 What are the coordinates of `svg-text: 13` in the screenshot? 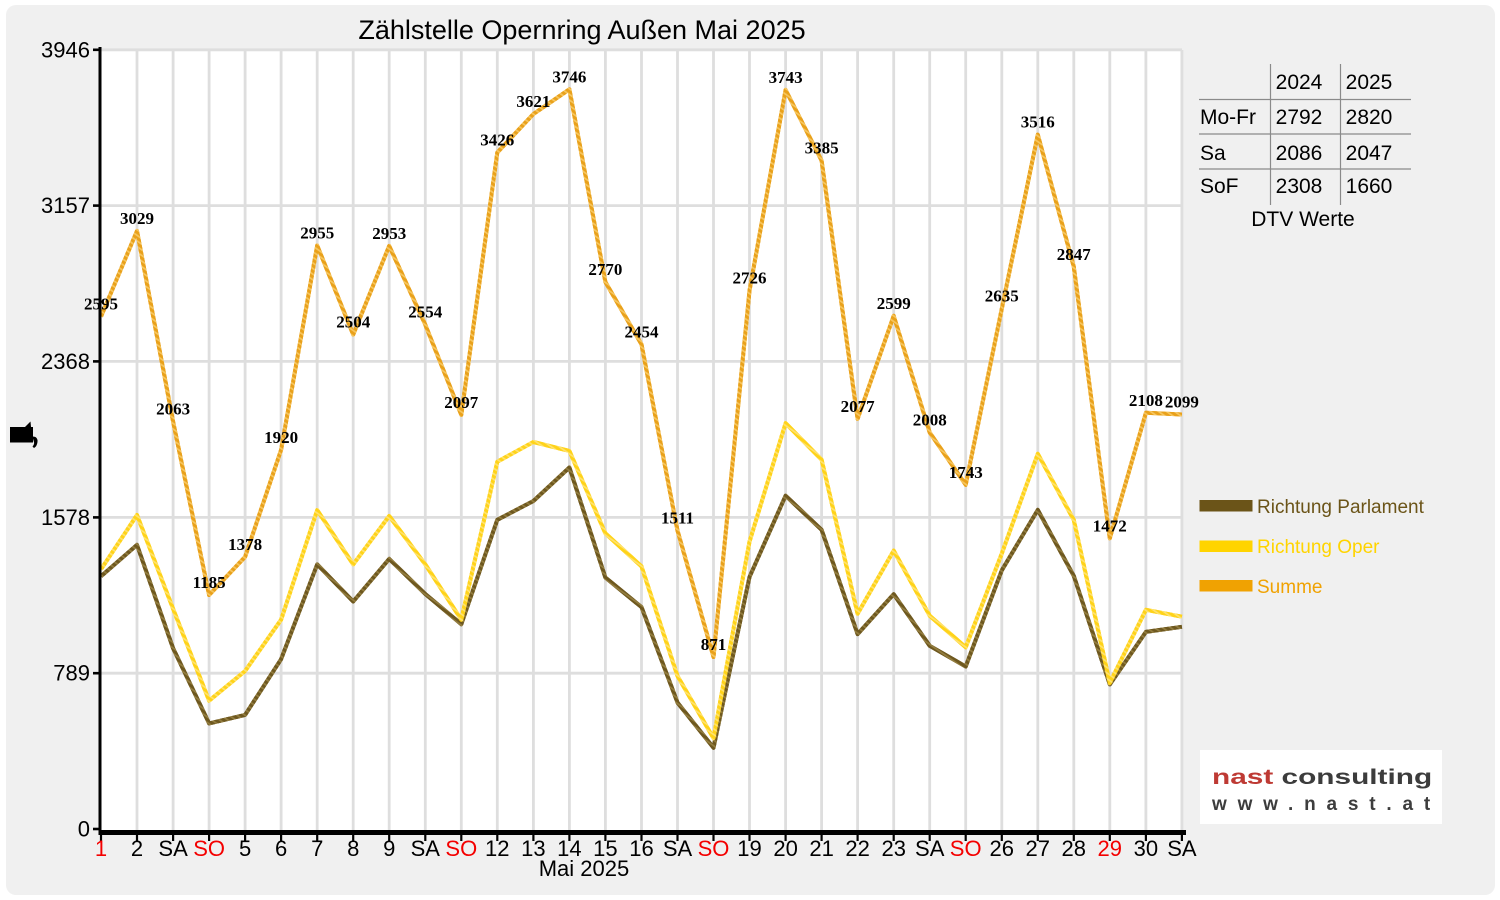 It's located at (533, 848).